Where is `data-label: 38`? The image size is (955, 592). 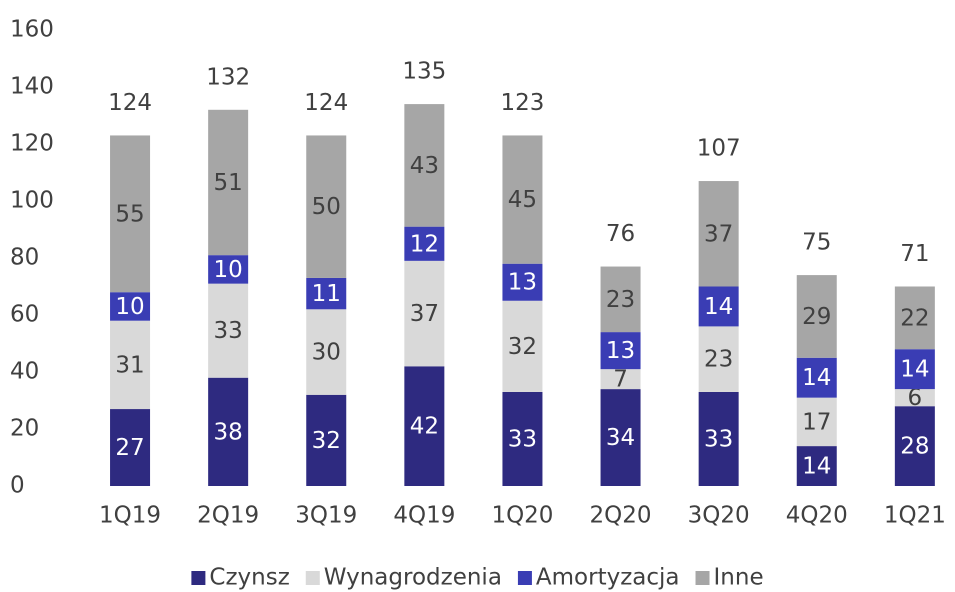 data-label: 38 is located at coordinates (228, 432).